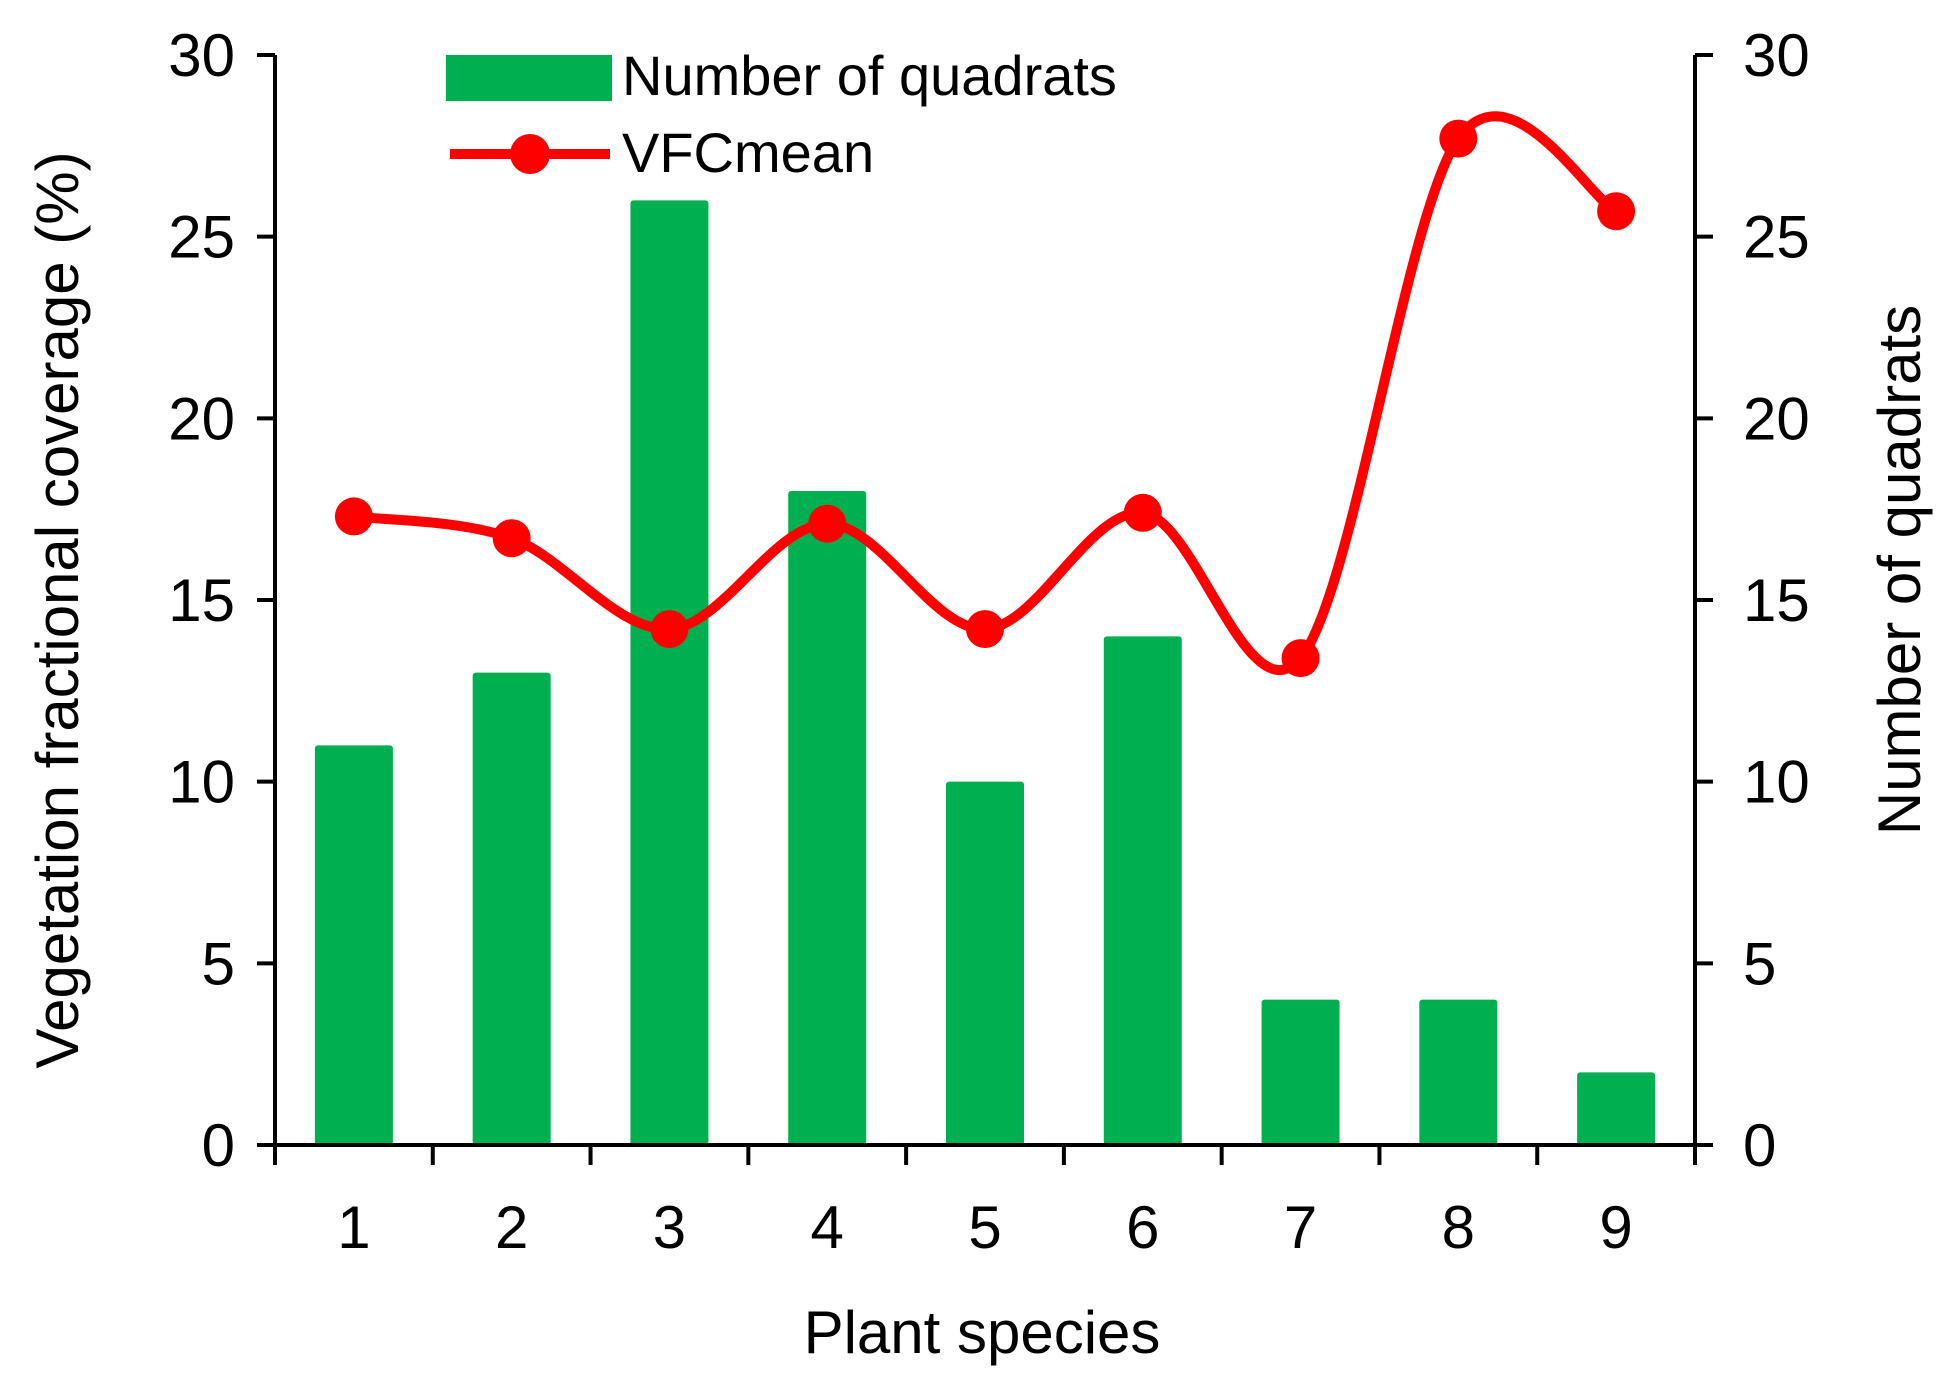  What do you see at coordinates (201, 418) in the screenshot?
I see `y-tick-label-left: 20` at bounding box center [201, 418].